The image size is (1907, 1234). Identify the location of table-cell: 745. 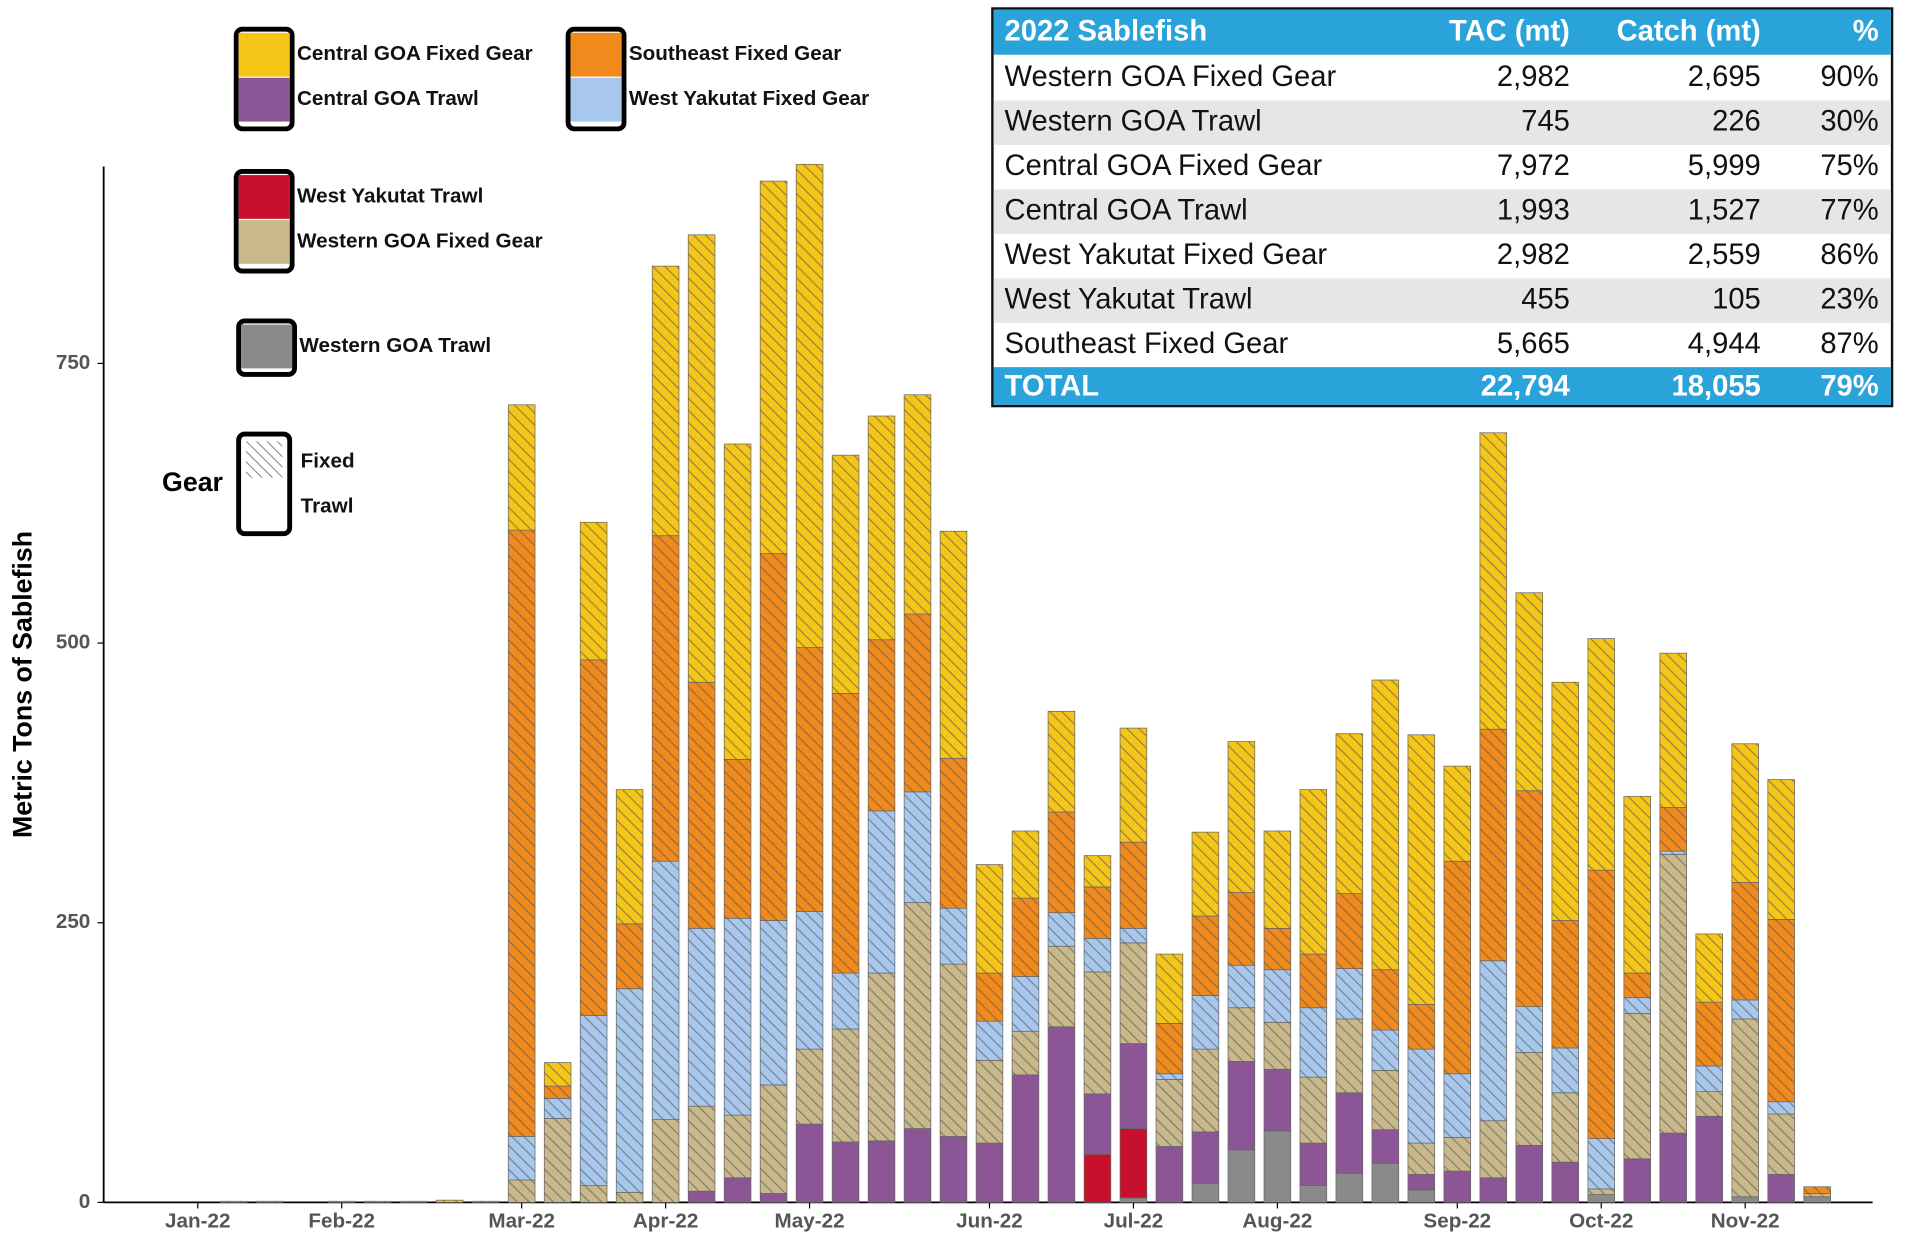
(1545, 122).